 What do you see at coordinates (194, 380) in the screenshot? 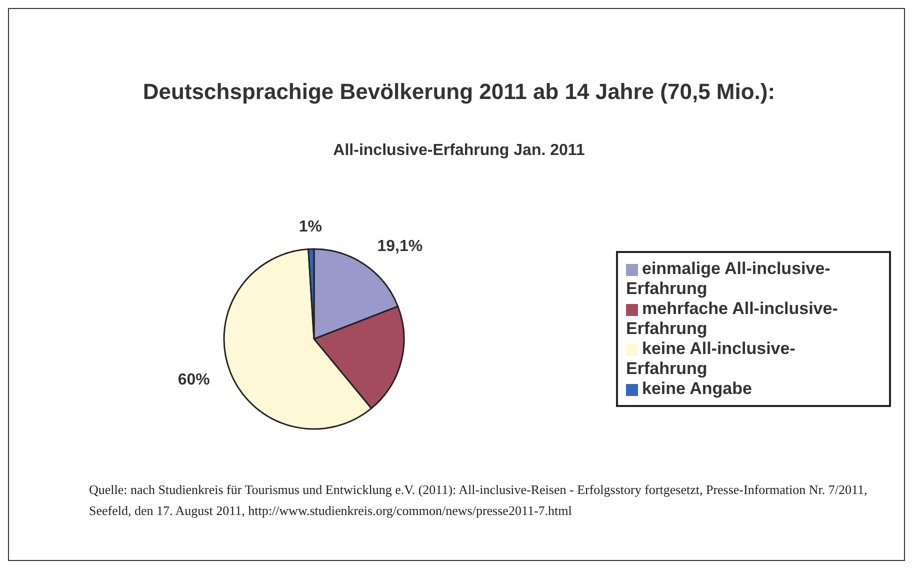
I see `data-label: 60%` at bounding box center [194, 380].